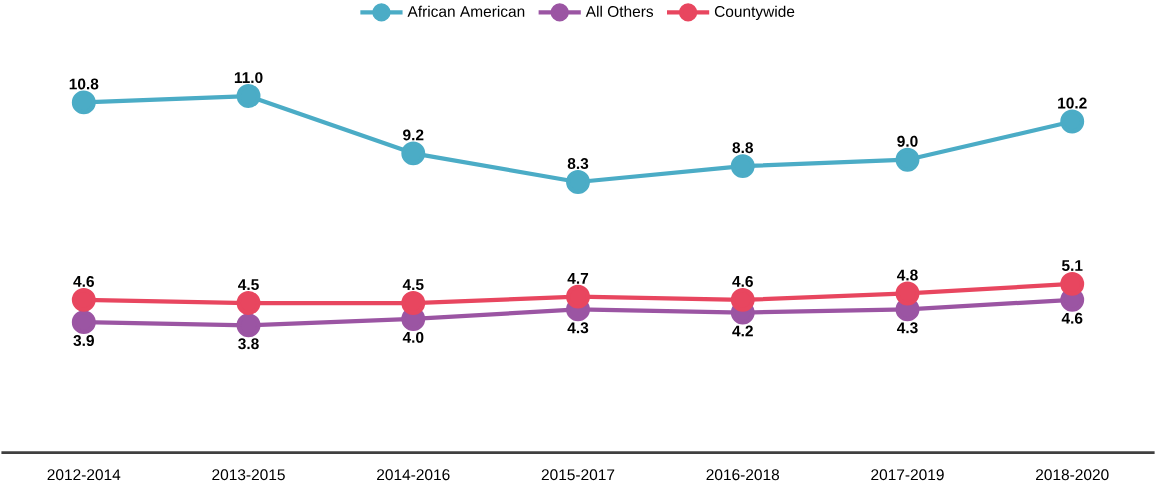 Image resolution: width=1156 pixels, height=485 pixels. What do you see at coordinates (578, 278) in the screenshot?
I see `data-label: 4.7` at bounding box center [578, 278].